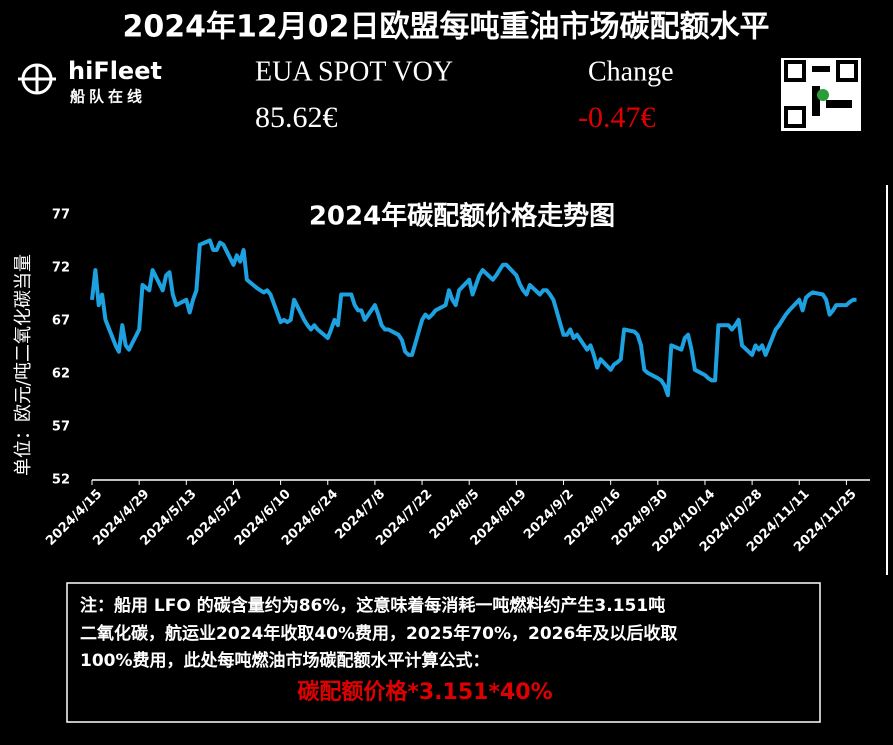 Image resolution: width=893 pixels, height=745 pixels. Describe the element at coordinates (378, 633) in the screenshot. I see `note-line: 二氧化碳，航运业2024年收取40%费用，2025年70%，2026年及以后收取` at that location.